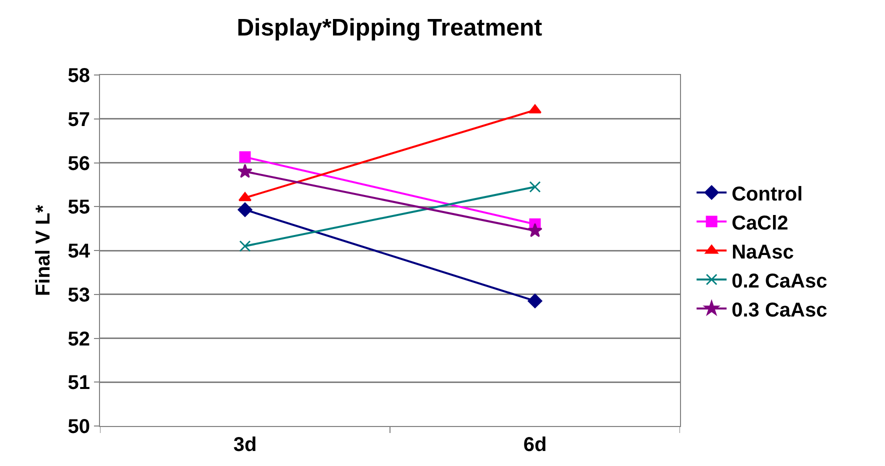  What do you see at coordinates (245, 445) in the screenshot?
I see `x-tick-label: 3d` at bounding box center [245, 445].